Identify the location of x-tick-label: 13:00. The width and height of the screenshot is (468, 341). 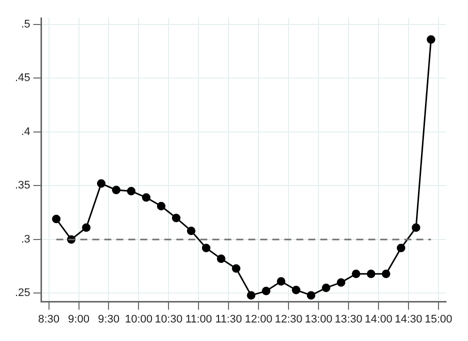
(318, 319).